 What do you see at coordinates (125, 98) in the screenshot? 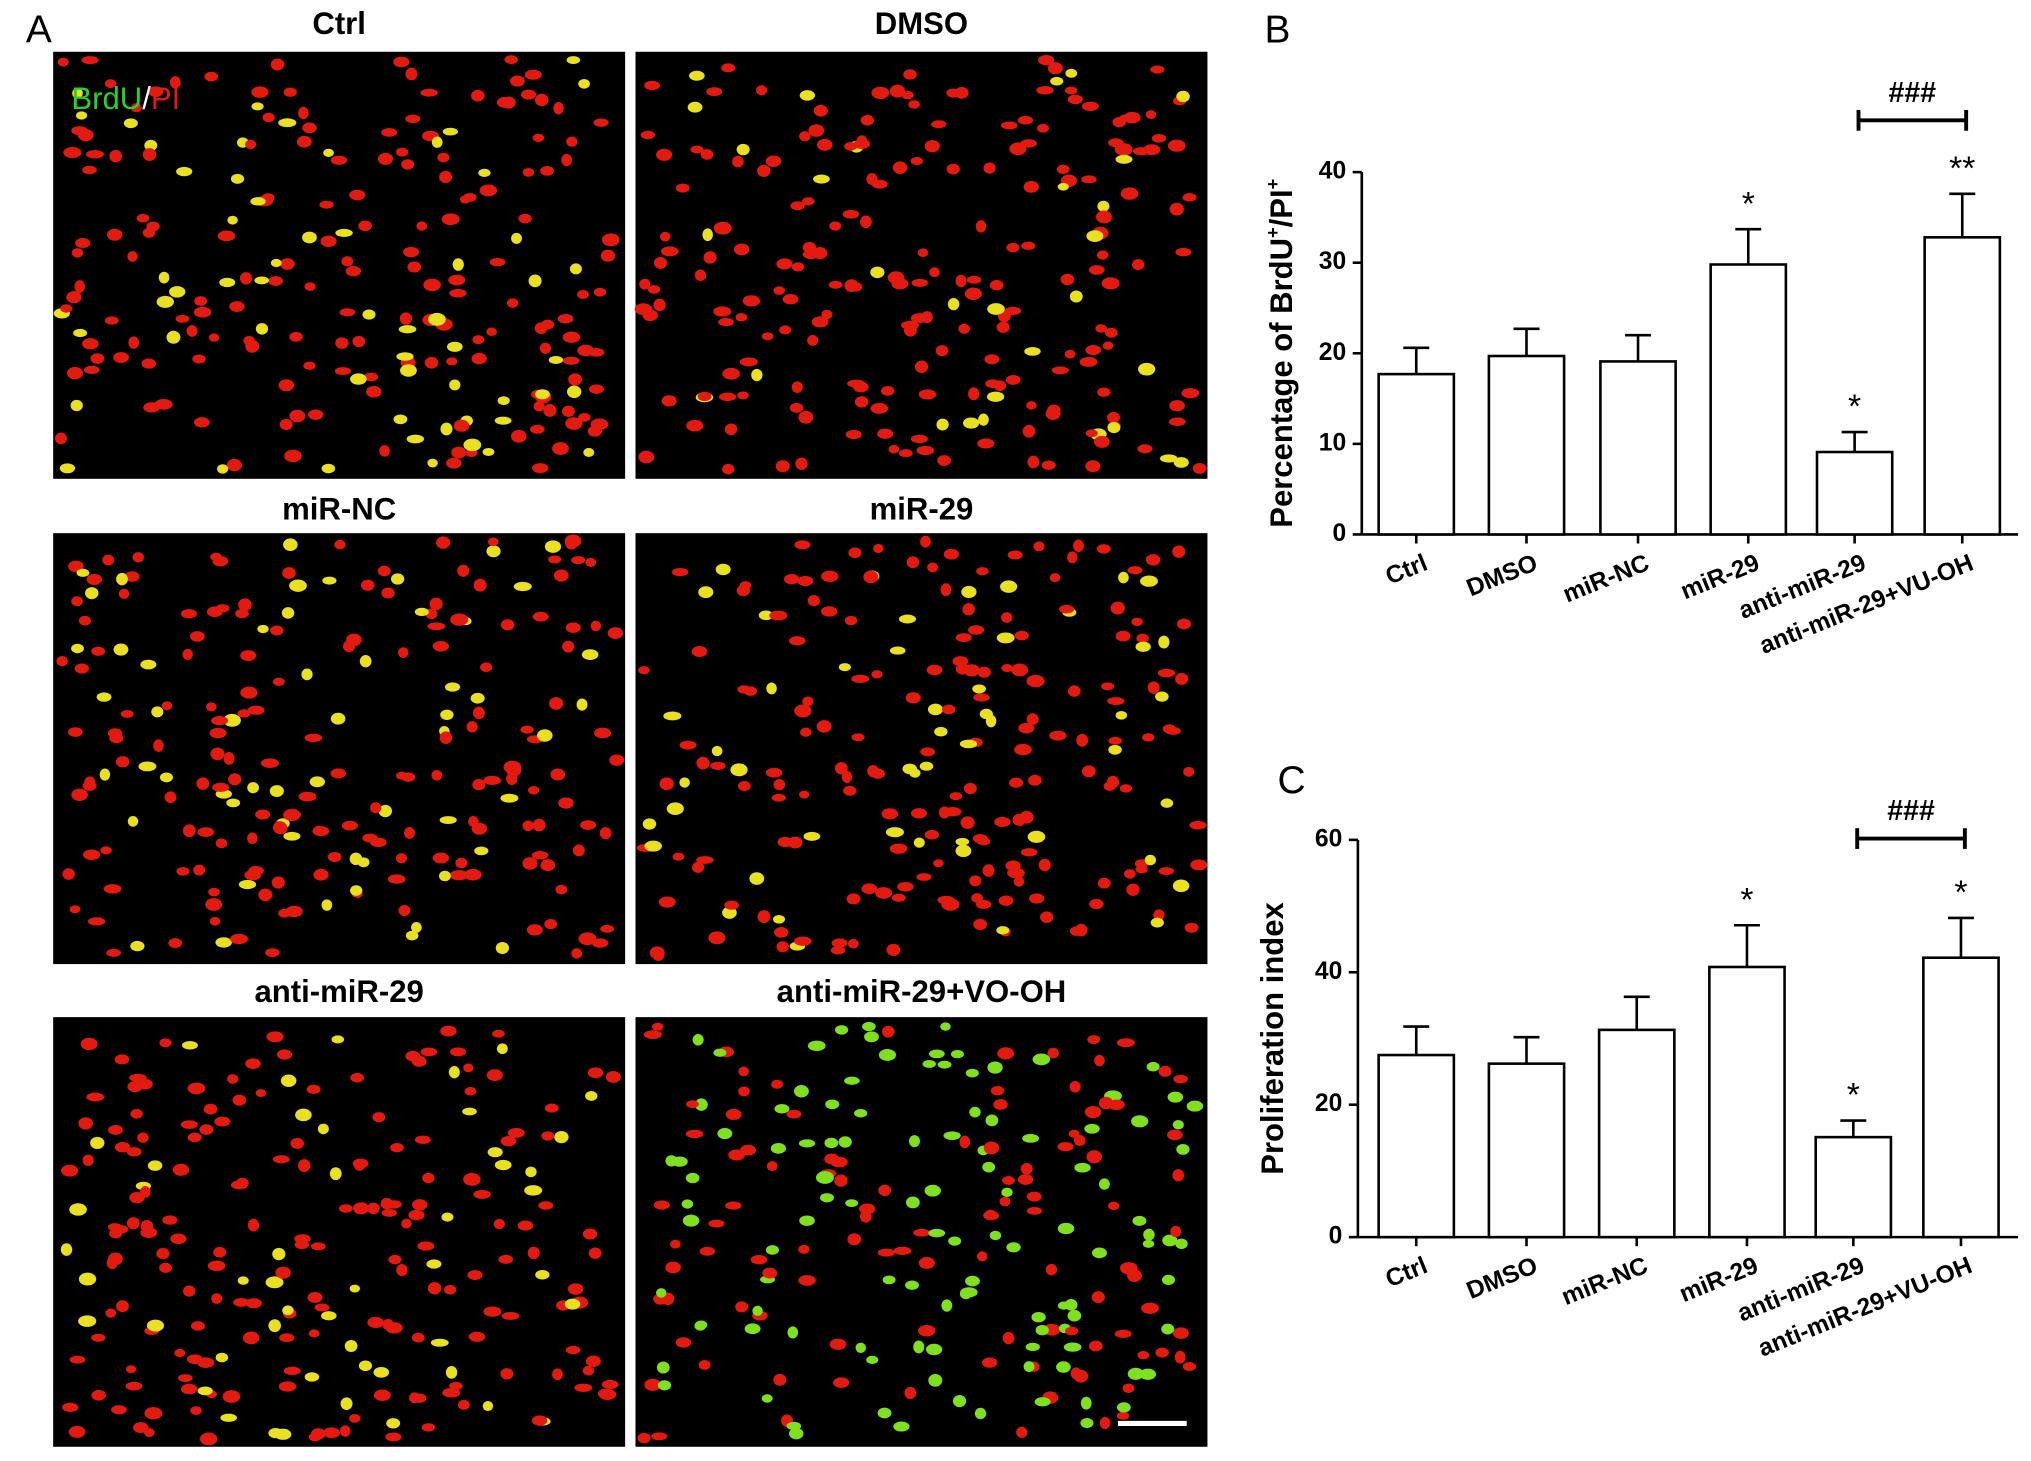
I see `stain-label: BrdU/PI` at bounding box center [125, 98].